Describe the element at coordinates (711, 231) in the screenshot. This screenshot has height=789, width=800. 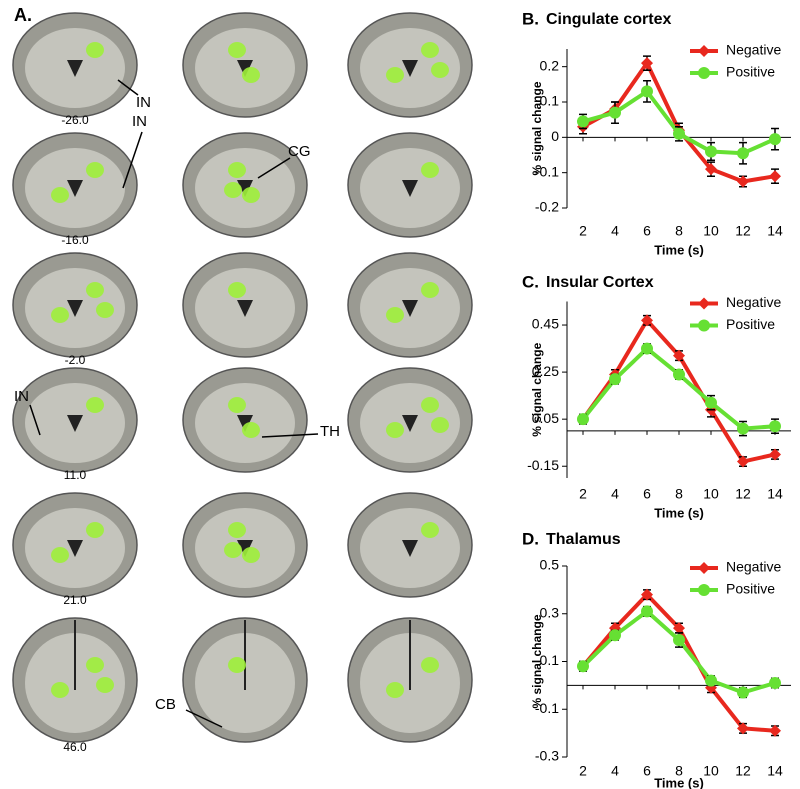
I see `x-tick-label: 10` at that location.